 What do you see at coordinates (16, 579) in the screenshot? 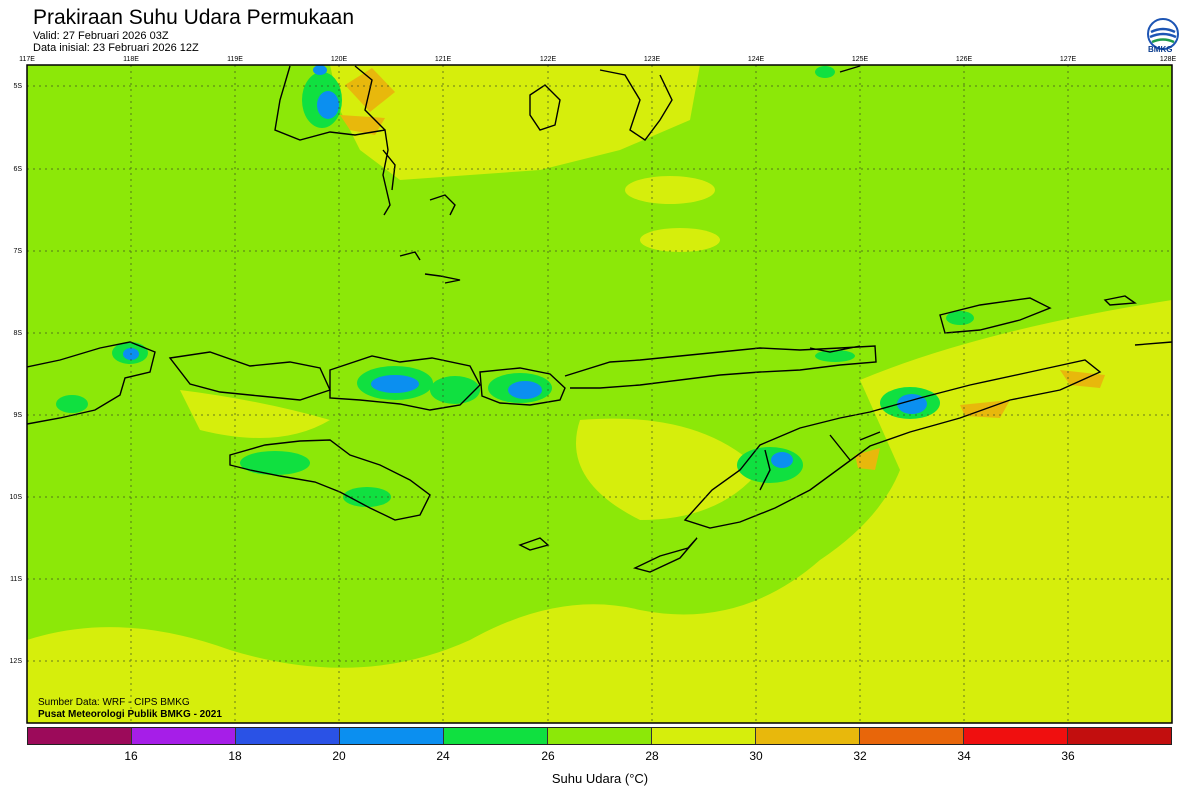
I see `lat-label: 11S` at bounding box center [16, 579].